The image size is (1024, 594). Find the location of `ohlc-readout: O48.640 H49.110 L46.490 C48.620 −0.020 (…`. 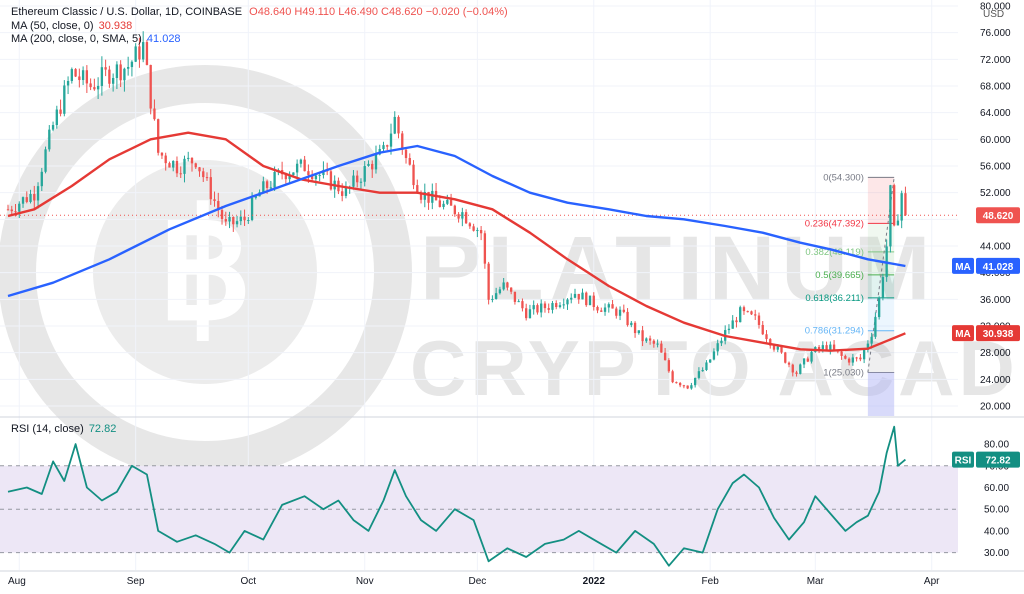

ohlc-readout: O48.640 H49.110 L46.490 C48.620 −0.020 (… is located at coordinates (378, 12).